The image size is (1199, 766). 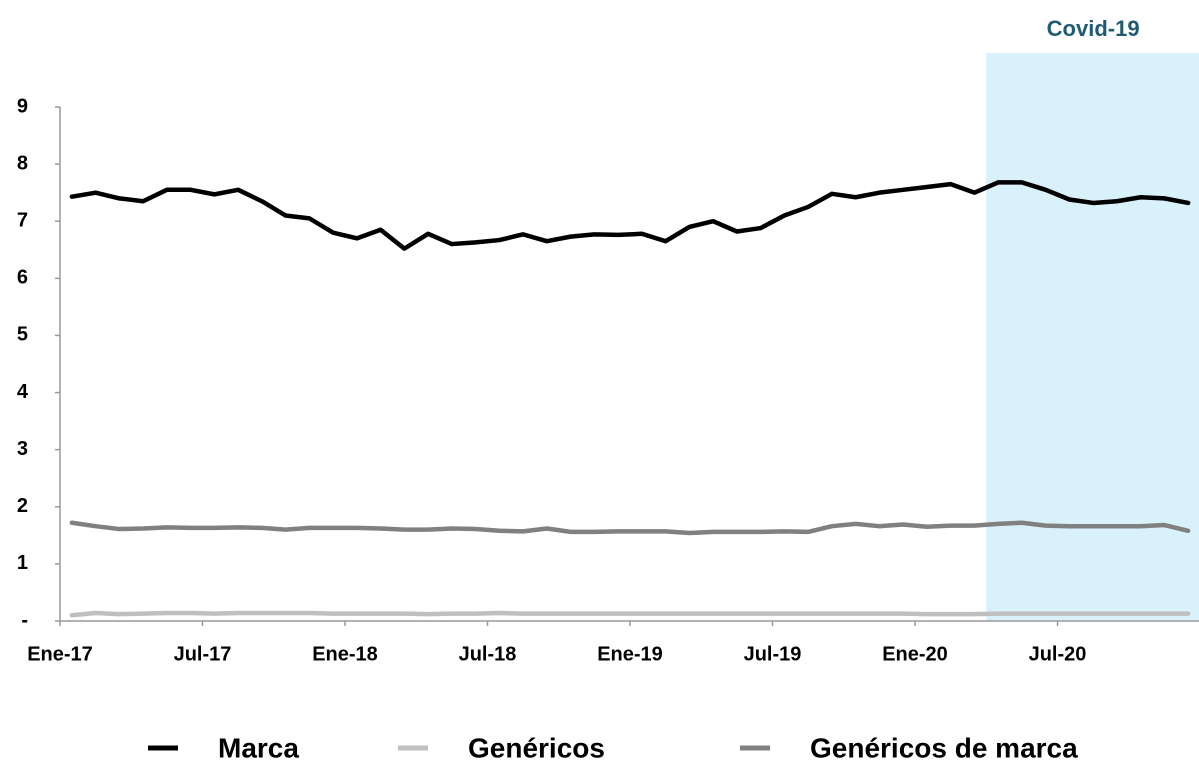 What do you see at coordinates (944, 747) in the screenshot?
I see `legend-label: Genéricos de marca` at bounding box center [944, 747].